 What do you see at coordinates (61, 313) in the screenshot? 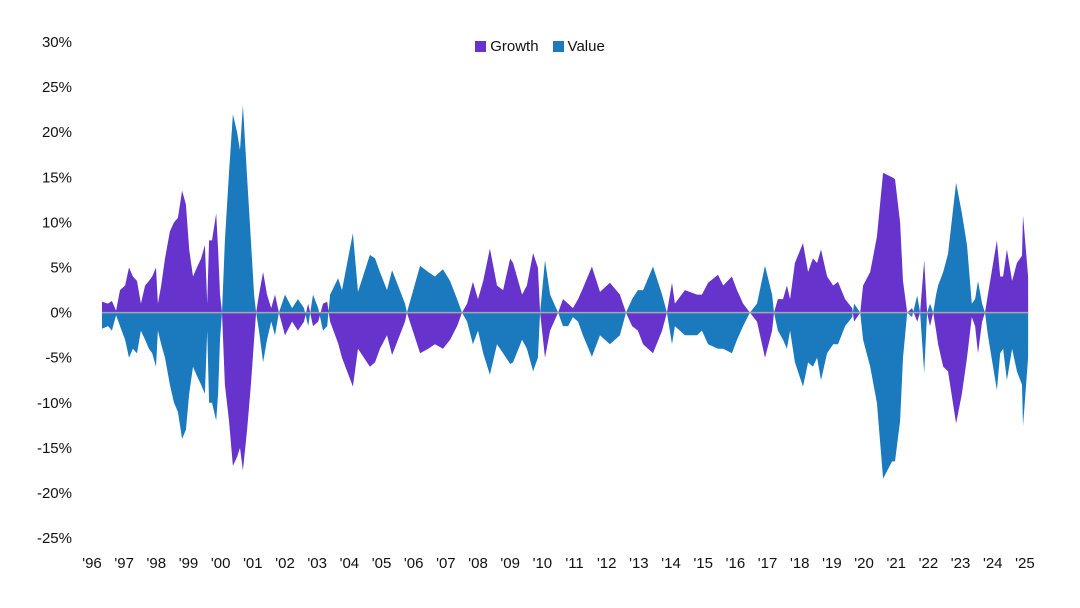
I see `y-tick-label: 0%` at bounding box center [61, 313].